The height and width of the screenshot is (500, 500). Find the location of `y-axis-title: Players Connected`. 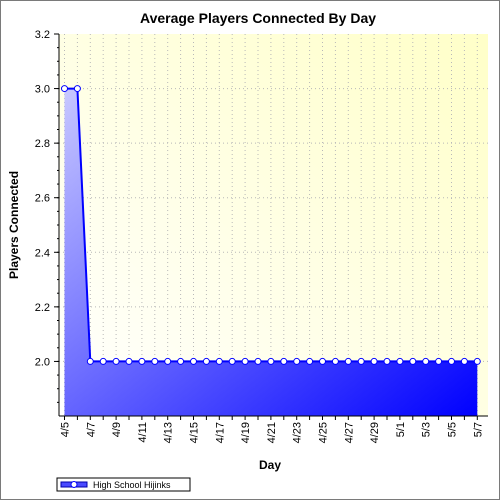

y-axis-title: Players Connected is located at coordinates (14, 225).